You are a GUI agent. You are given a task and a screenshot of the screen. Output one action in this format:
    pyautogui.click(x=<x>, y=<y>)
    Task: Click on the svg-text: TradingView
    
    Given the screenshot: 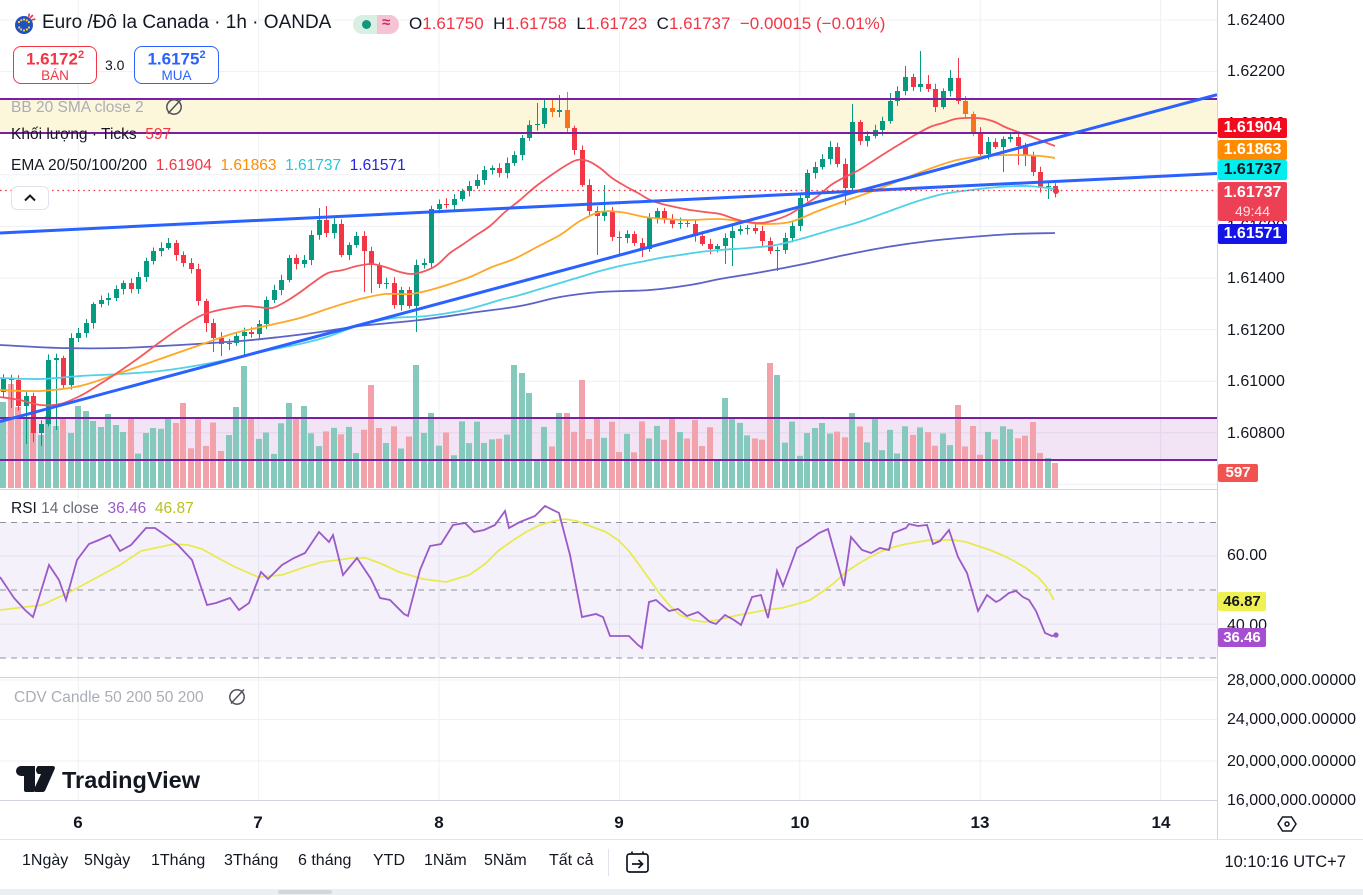 What is the action you would take?
    pyautogui.click(x=131, y=780)
    